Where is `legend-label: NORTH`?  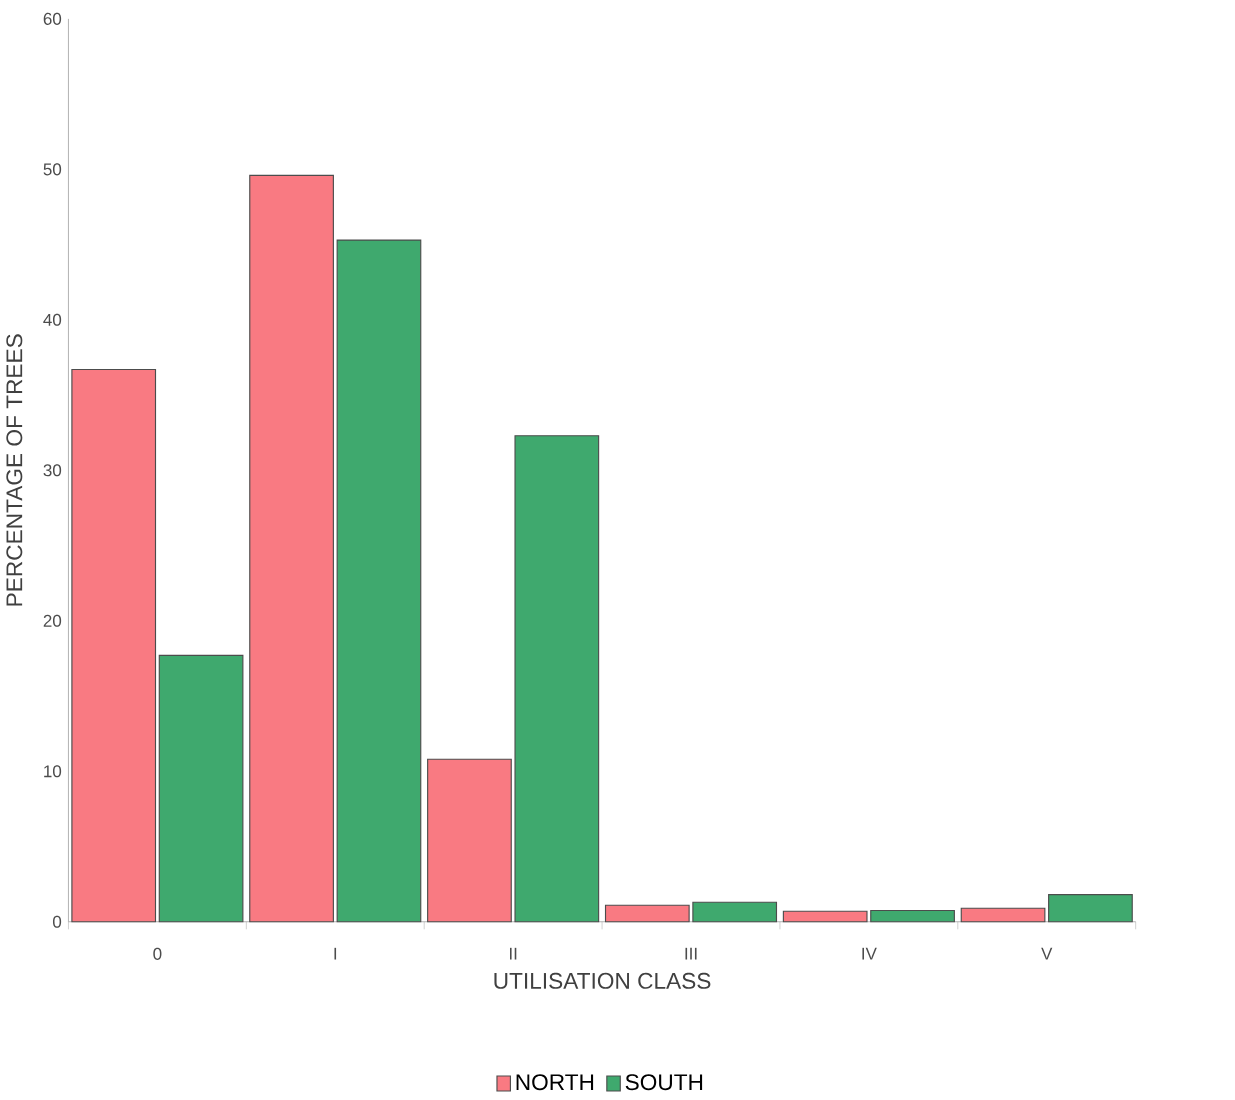
legend-label: NORTH is located at coordinates (555, 1082).